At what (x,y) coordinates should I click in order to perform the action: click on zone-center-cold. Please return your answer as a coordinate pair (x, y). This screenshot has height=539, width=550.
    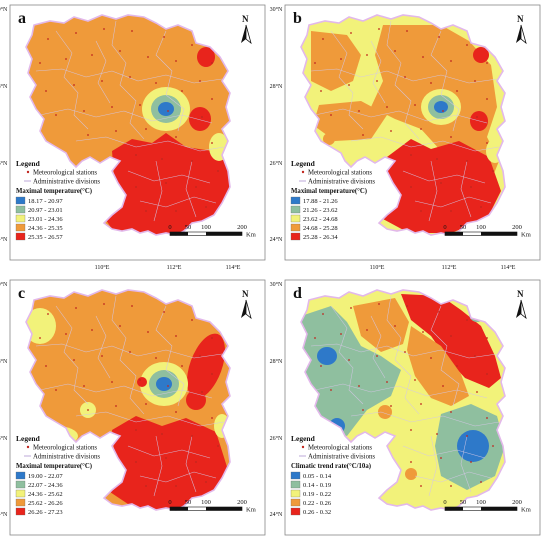
    Looking at the image, I should click on (166, 109).